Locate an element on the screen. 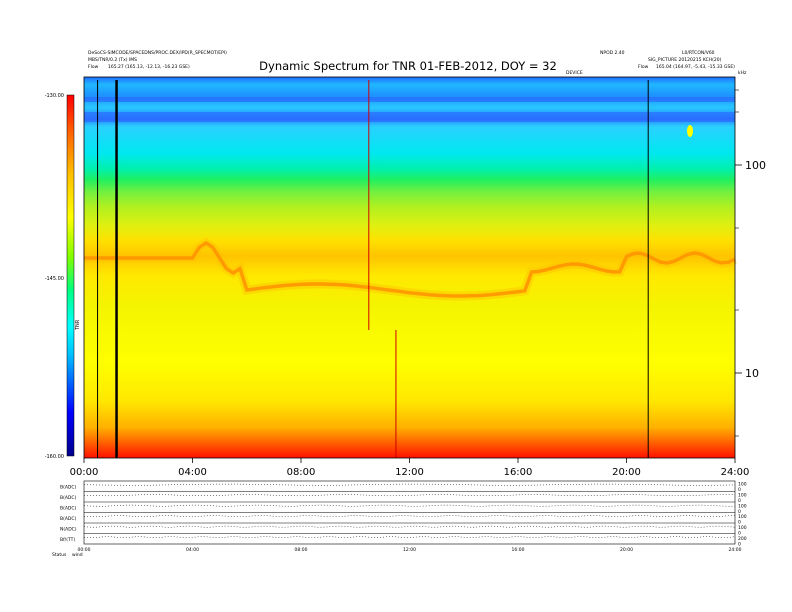  sub-panel-right-tick-9: 0 is located at coordinates (739, 534).